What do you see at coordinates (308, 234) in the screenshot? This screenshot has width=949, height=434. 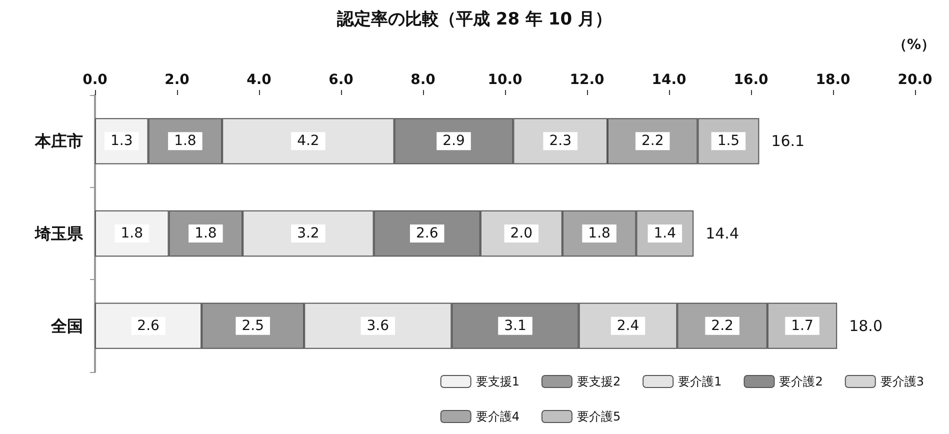 I see `data-label: 3.2` at bounding box center [308, 234].